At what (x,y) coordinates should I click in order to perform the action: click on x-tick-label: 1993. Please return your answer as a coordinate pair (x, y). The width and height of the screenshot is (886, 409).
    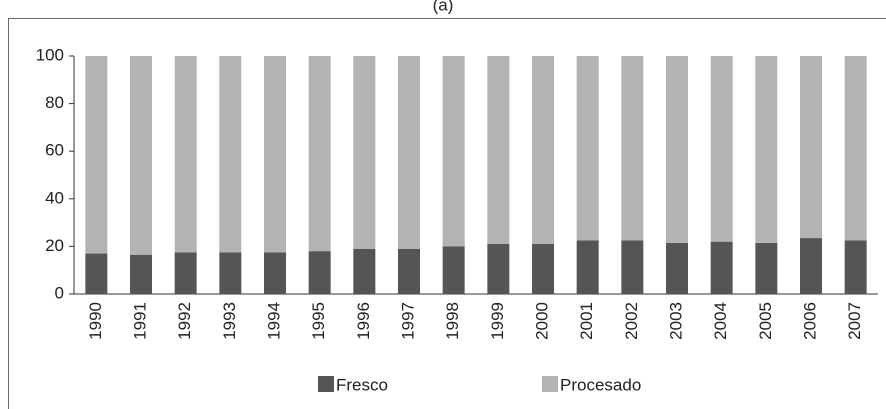
    Looking at the image, I should click on (229, 321).